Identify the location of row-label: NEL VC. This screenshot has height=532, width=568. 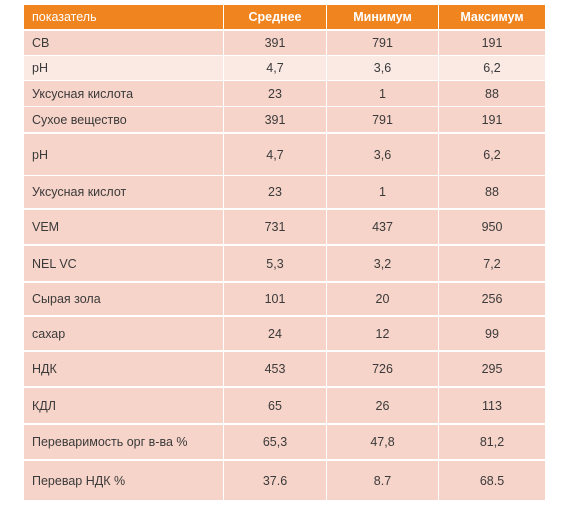
(123, 263).